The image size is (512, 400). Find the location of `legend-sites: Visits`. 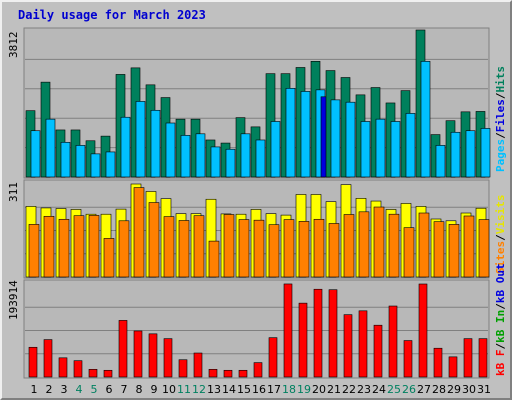

legend-sites: Visits is located at coordinates (500, 215).